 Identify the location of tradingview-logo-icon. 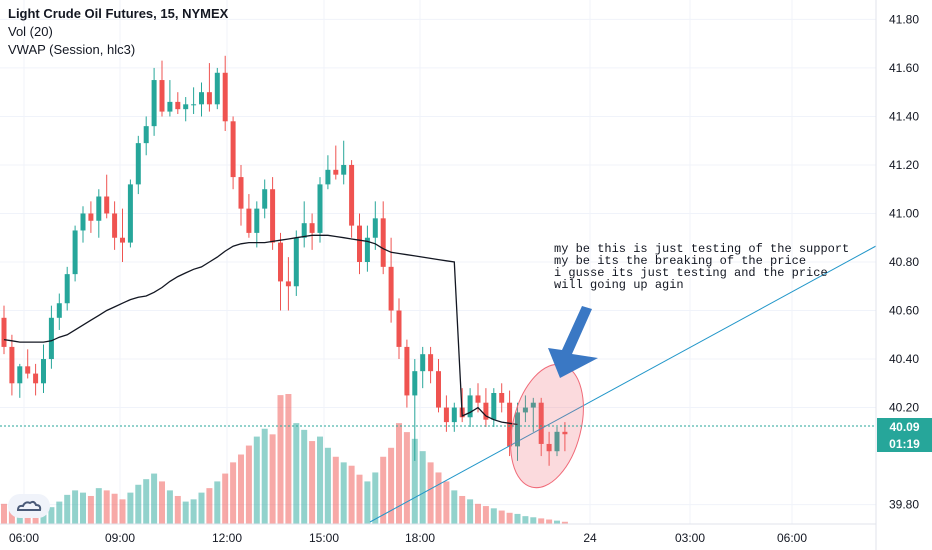
(29, 506).